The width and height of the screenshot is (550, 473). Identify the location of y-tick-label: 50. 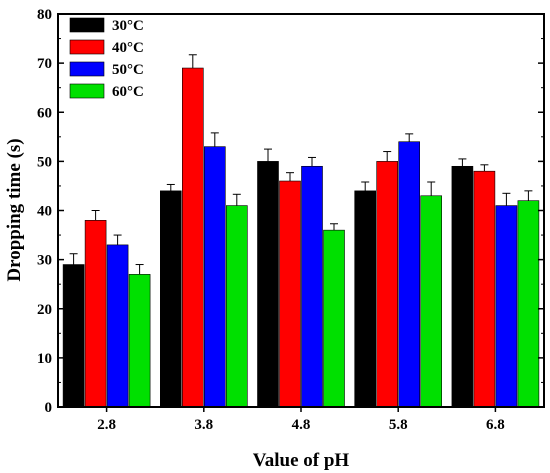
(44, 162).